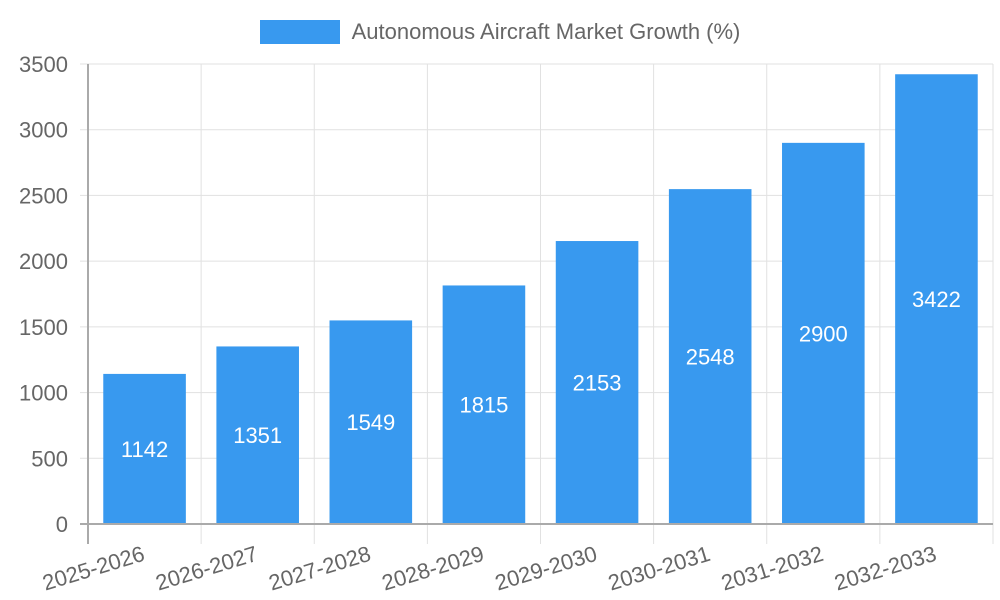  What do you see at coordinates (299, 32) in the screenshot?
I see `legend-swatch` at bounding box center [299, 32].